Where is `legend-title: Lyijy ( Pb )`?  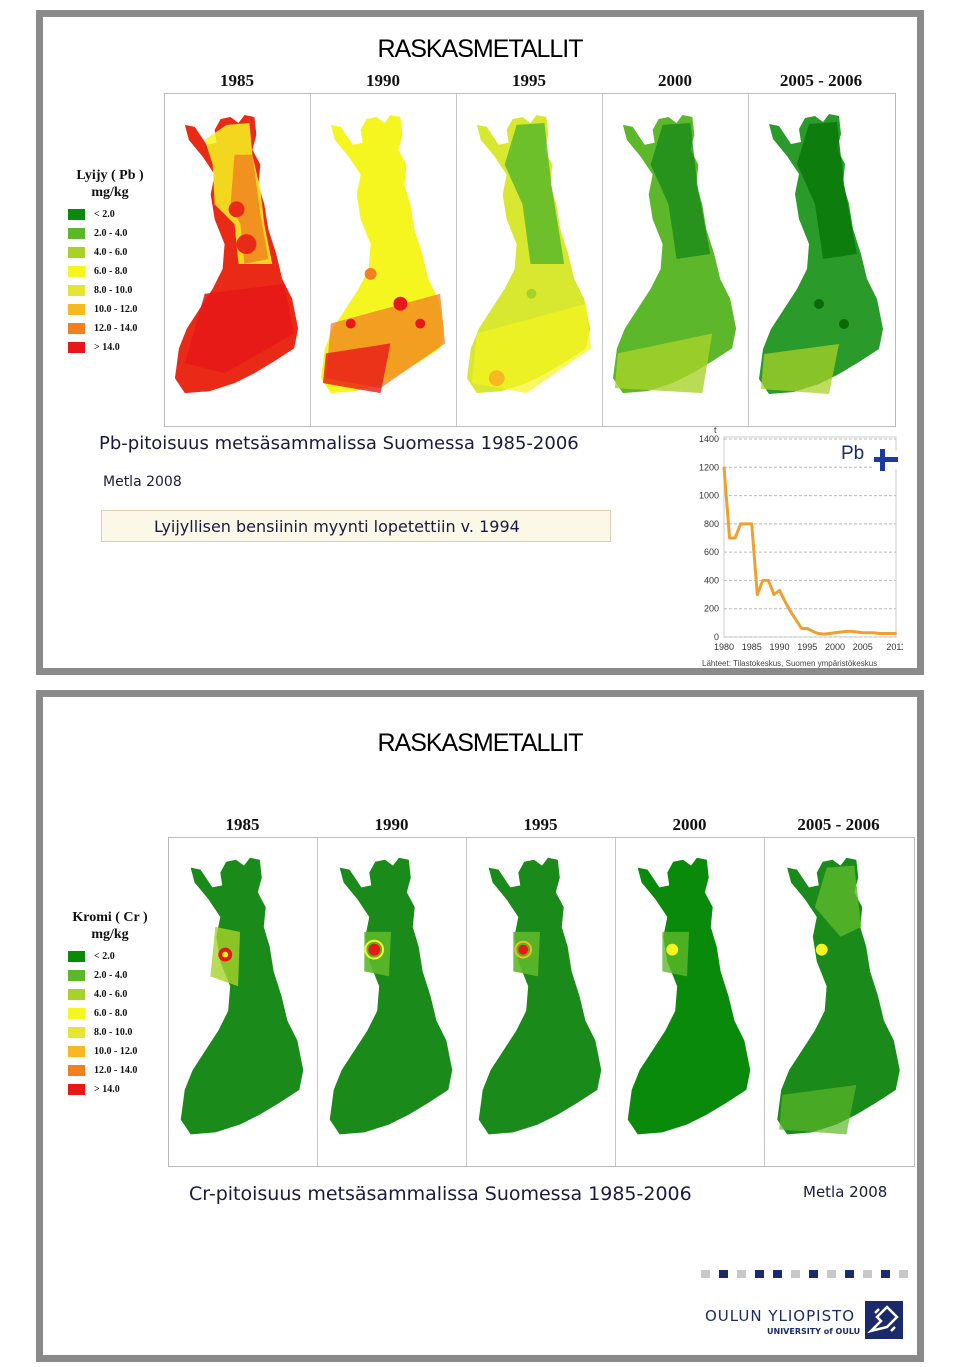 legend-title: Lyijy ( Pb ) is located at coordinates (110, 175).